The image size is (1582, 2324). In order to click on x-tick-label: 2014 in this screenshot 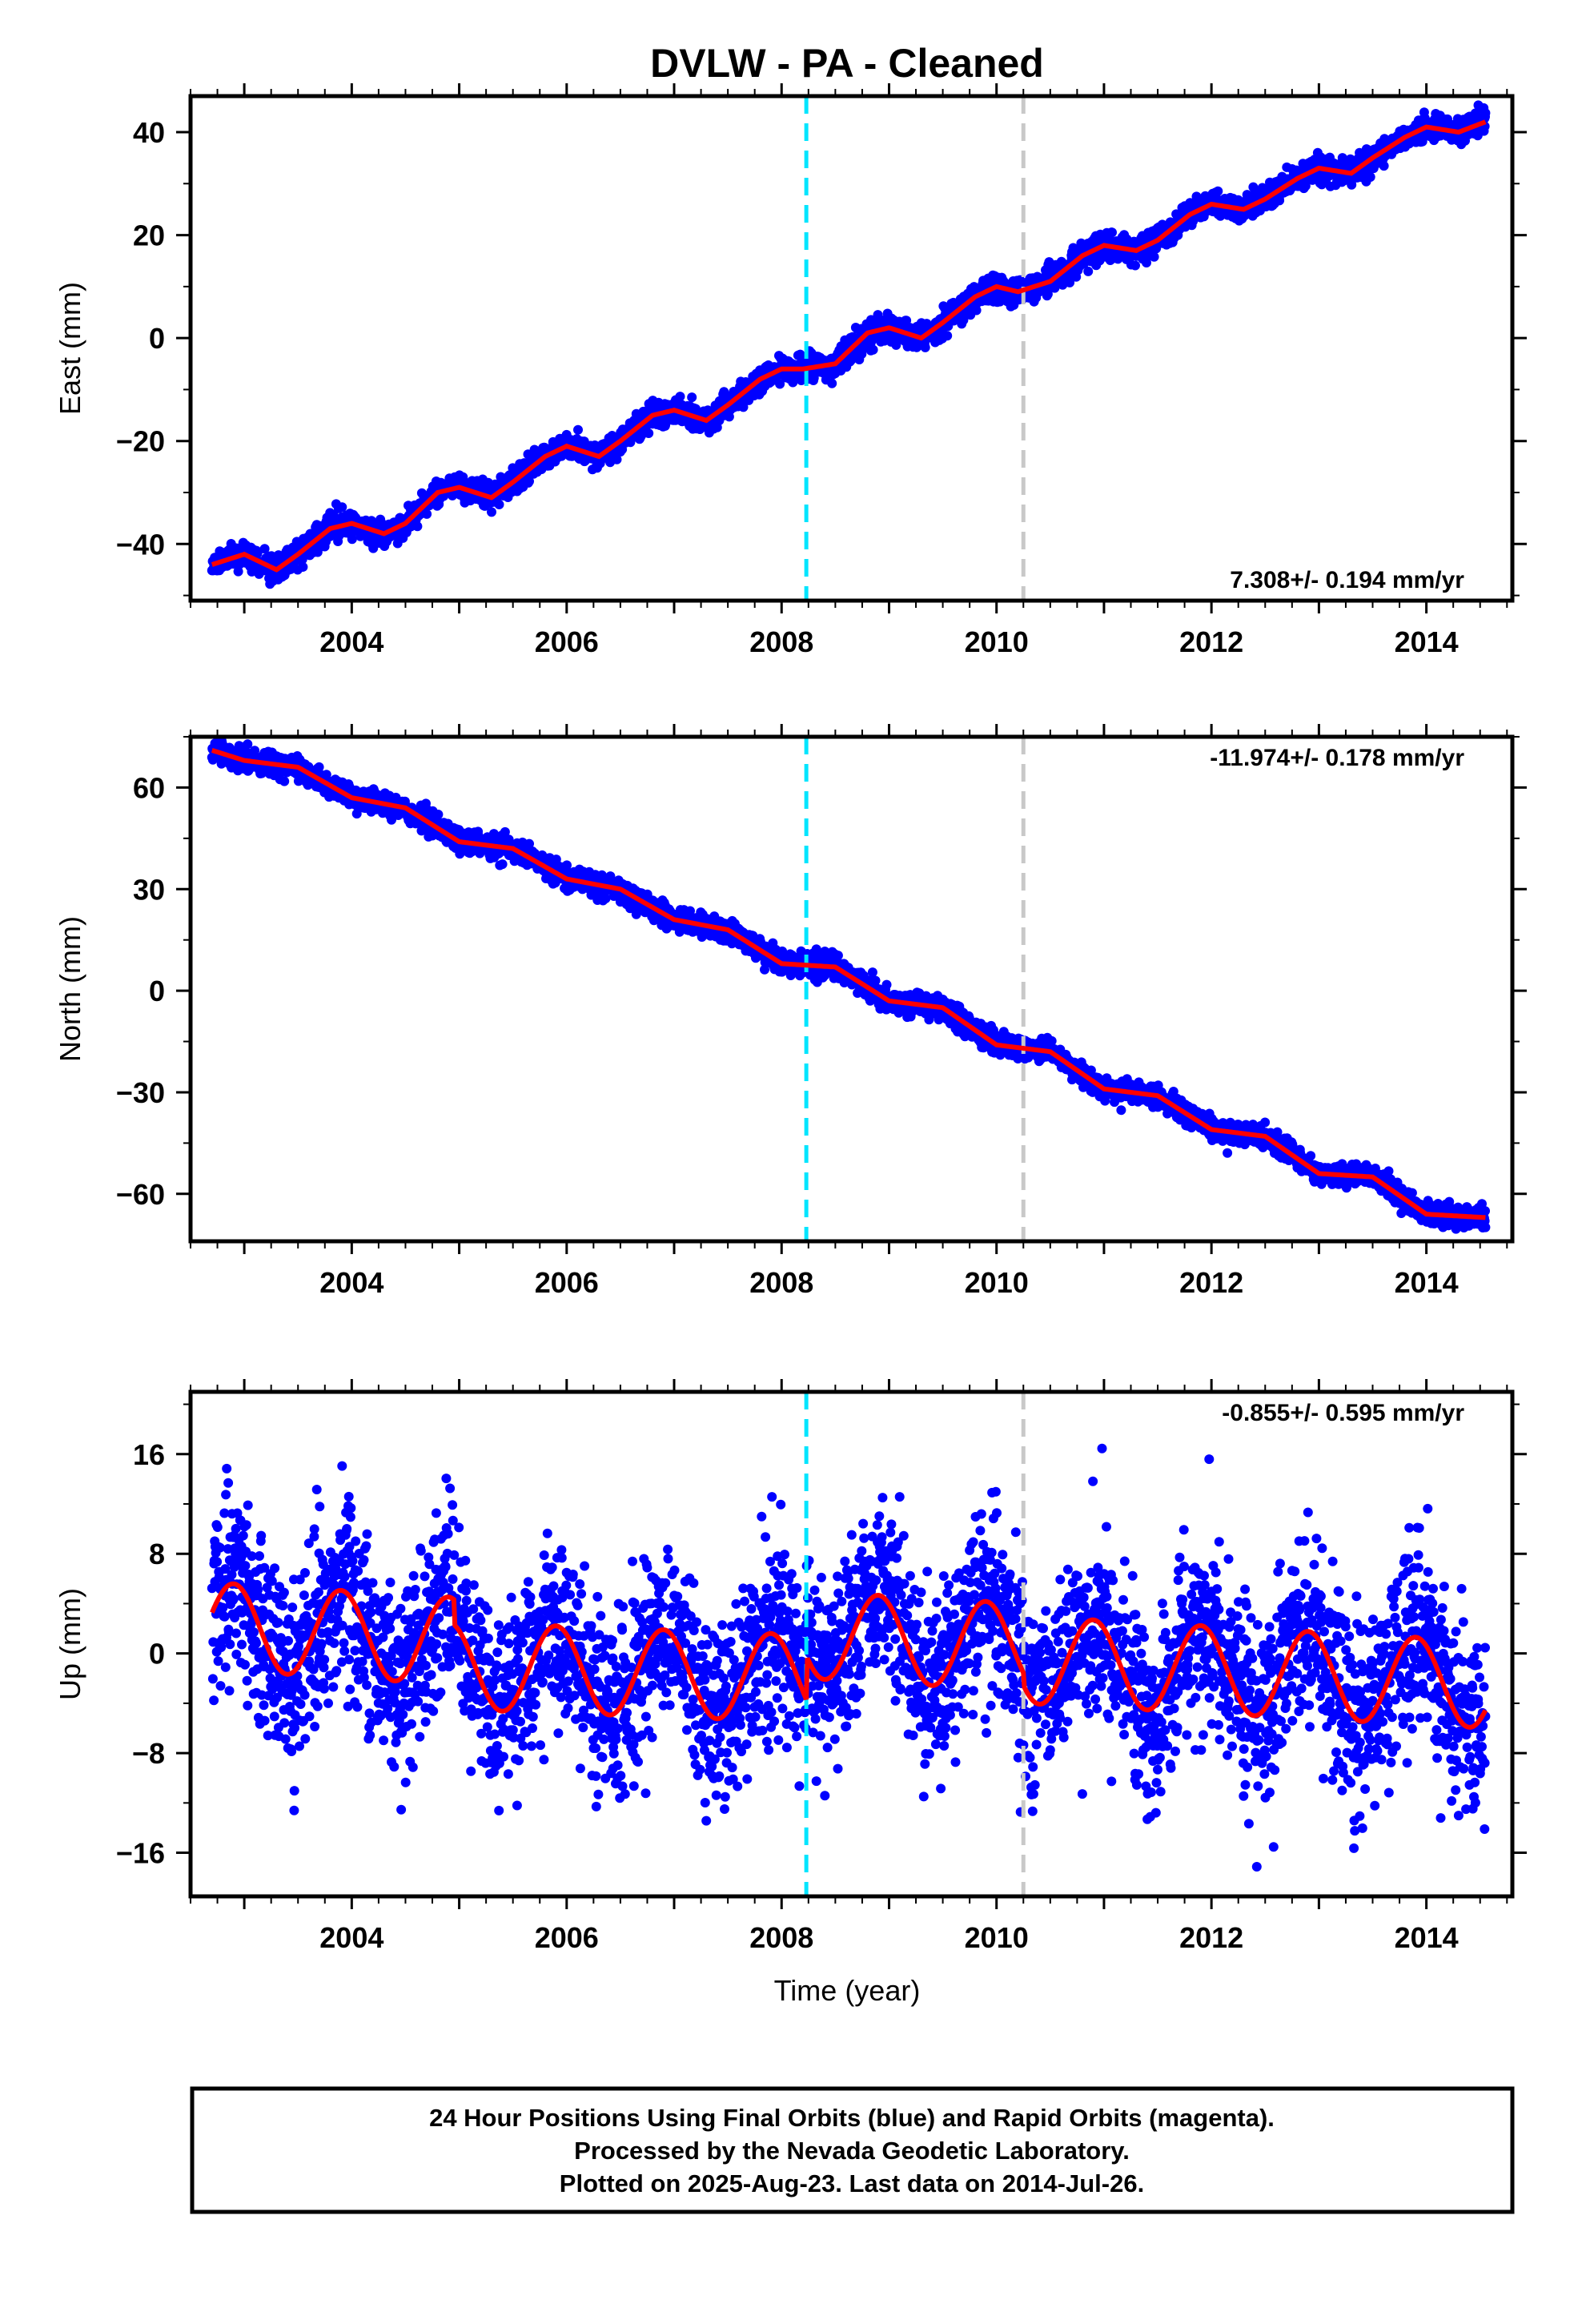, I will do `click(1427, 641)`.